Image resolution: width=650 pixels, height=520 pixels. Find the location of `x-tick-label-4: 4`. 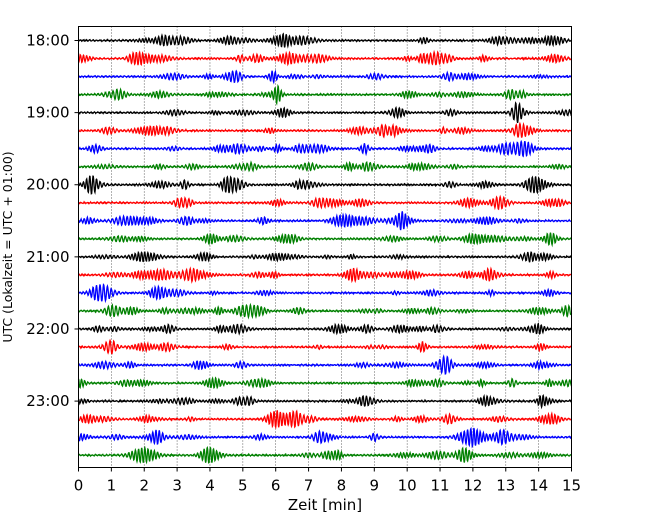

x-tick-label-4: 4 is located at coordinates (210, 486).